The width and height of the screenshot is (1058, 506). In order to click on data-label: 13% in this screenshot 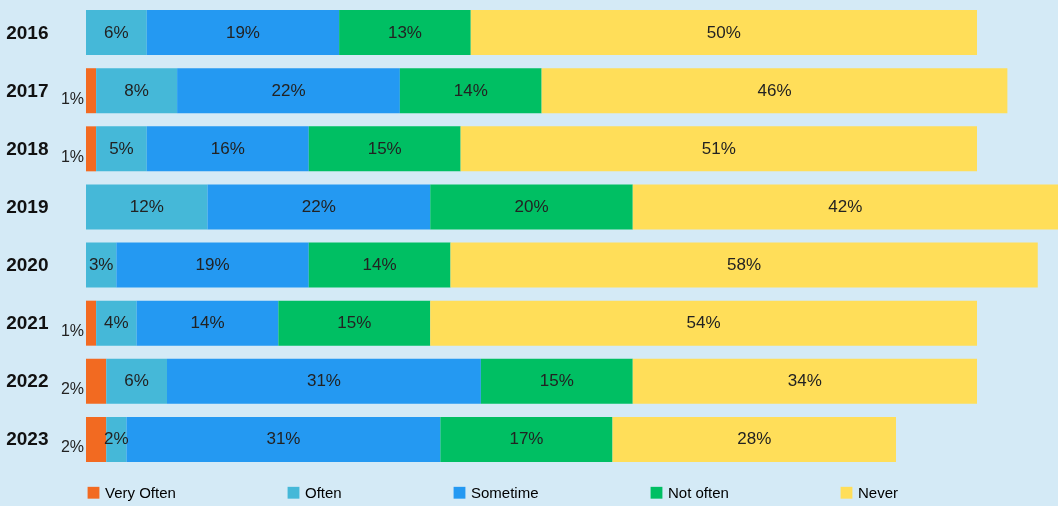, I will do `click(404, 32)`.